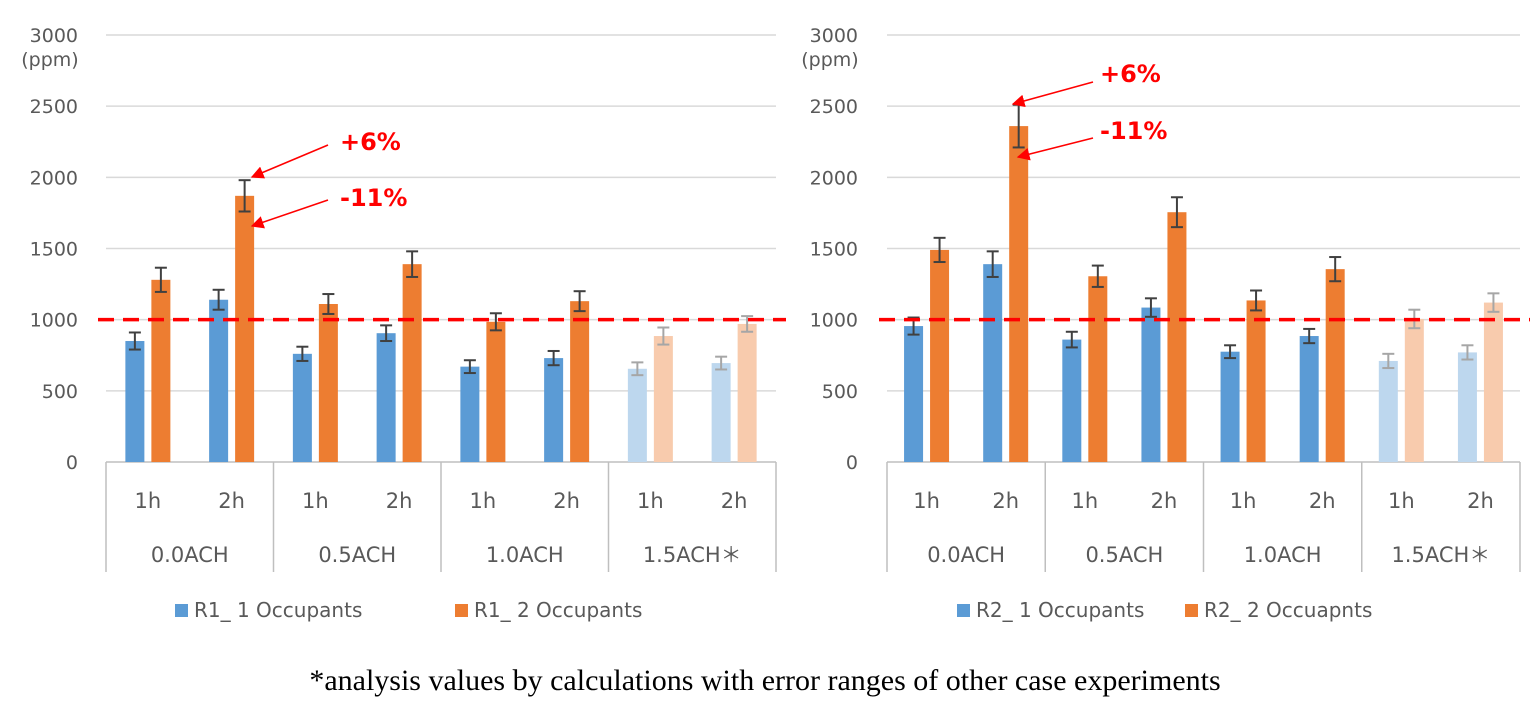 The image size is (1530, 702). Describe the element at coordinates (558, 610) in the screenshot. I see `legend-entry: R1_ 2 Occupants` at that location.